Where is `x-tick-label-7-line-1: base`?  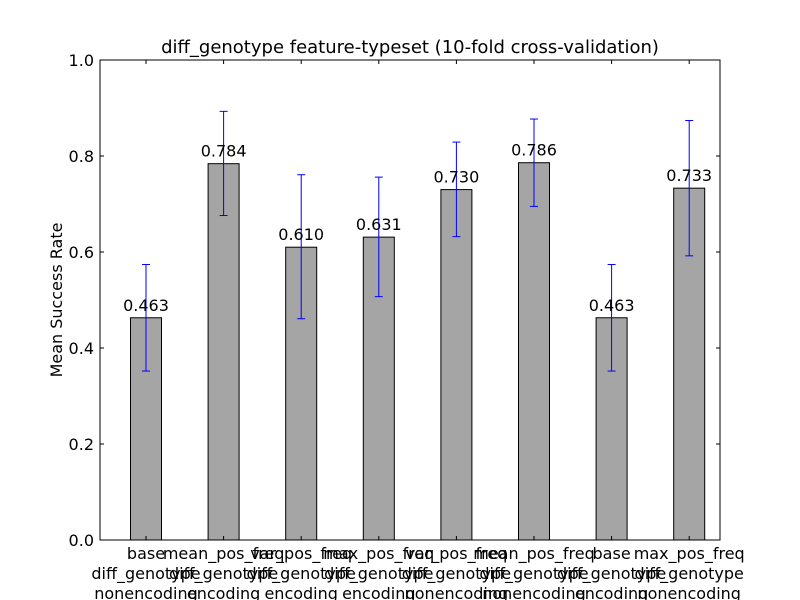
x-tick-label-7-line-1: base is located at coordinates (612, 553).